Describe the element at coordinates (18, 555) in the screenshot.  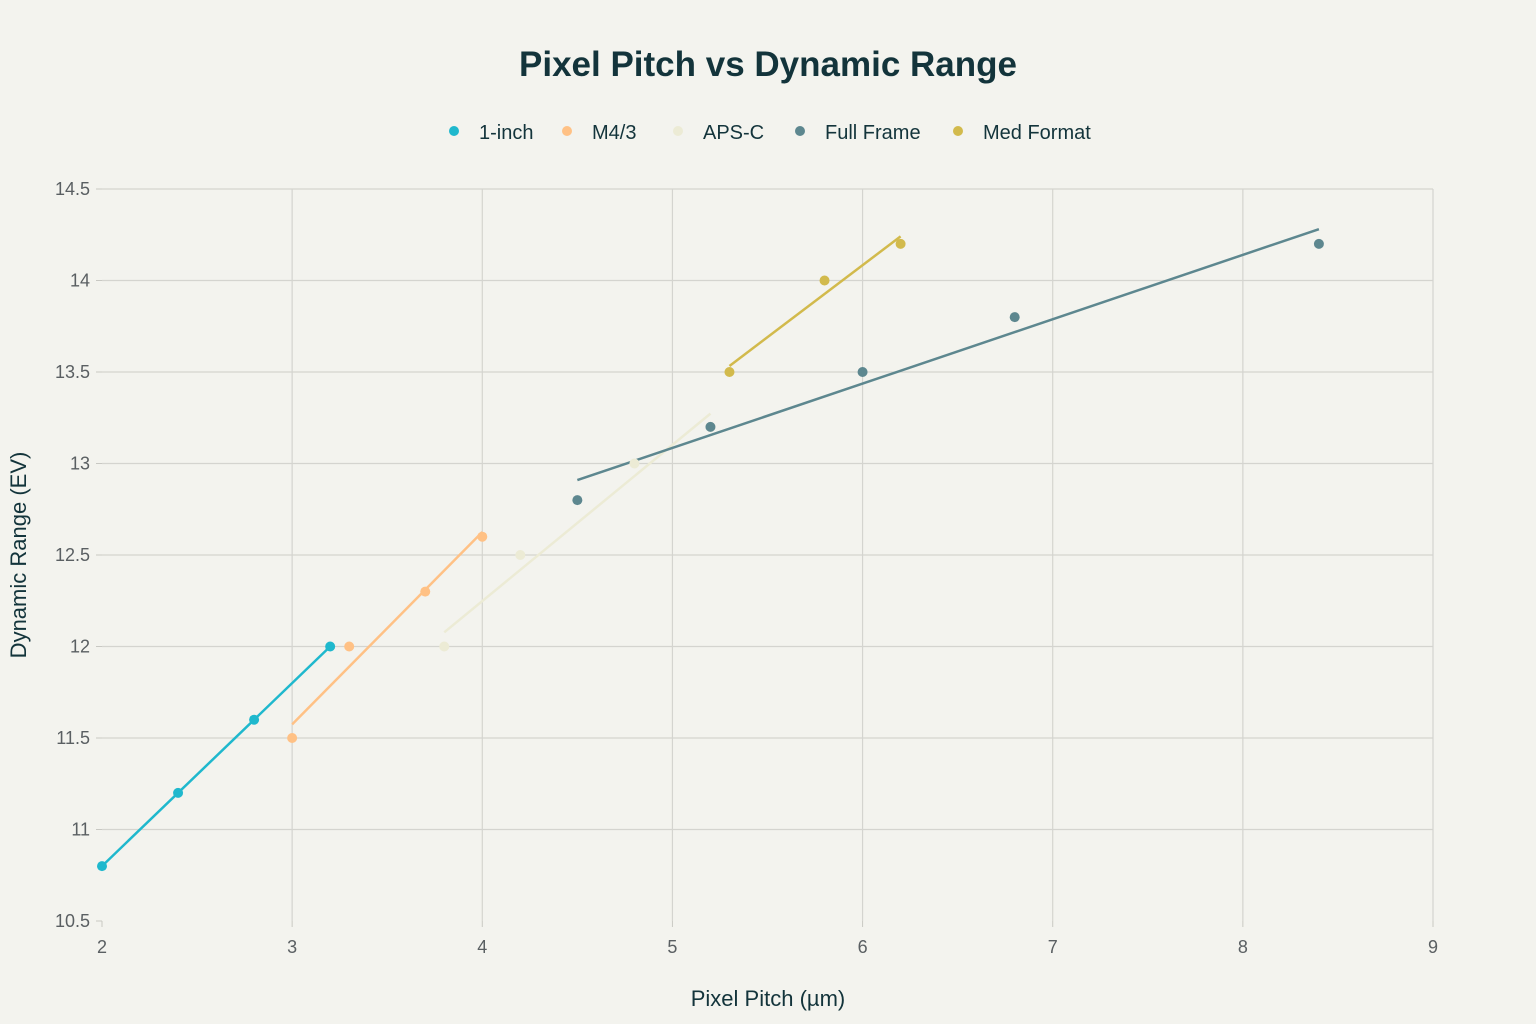
I see `y-axis-label: Dynamic Range (EV)` at that location.